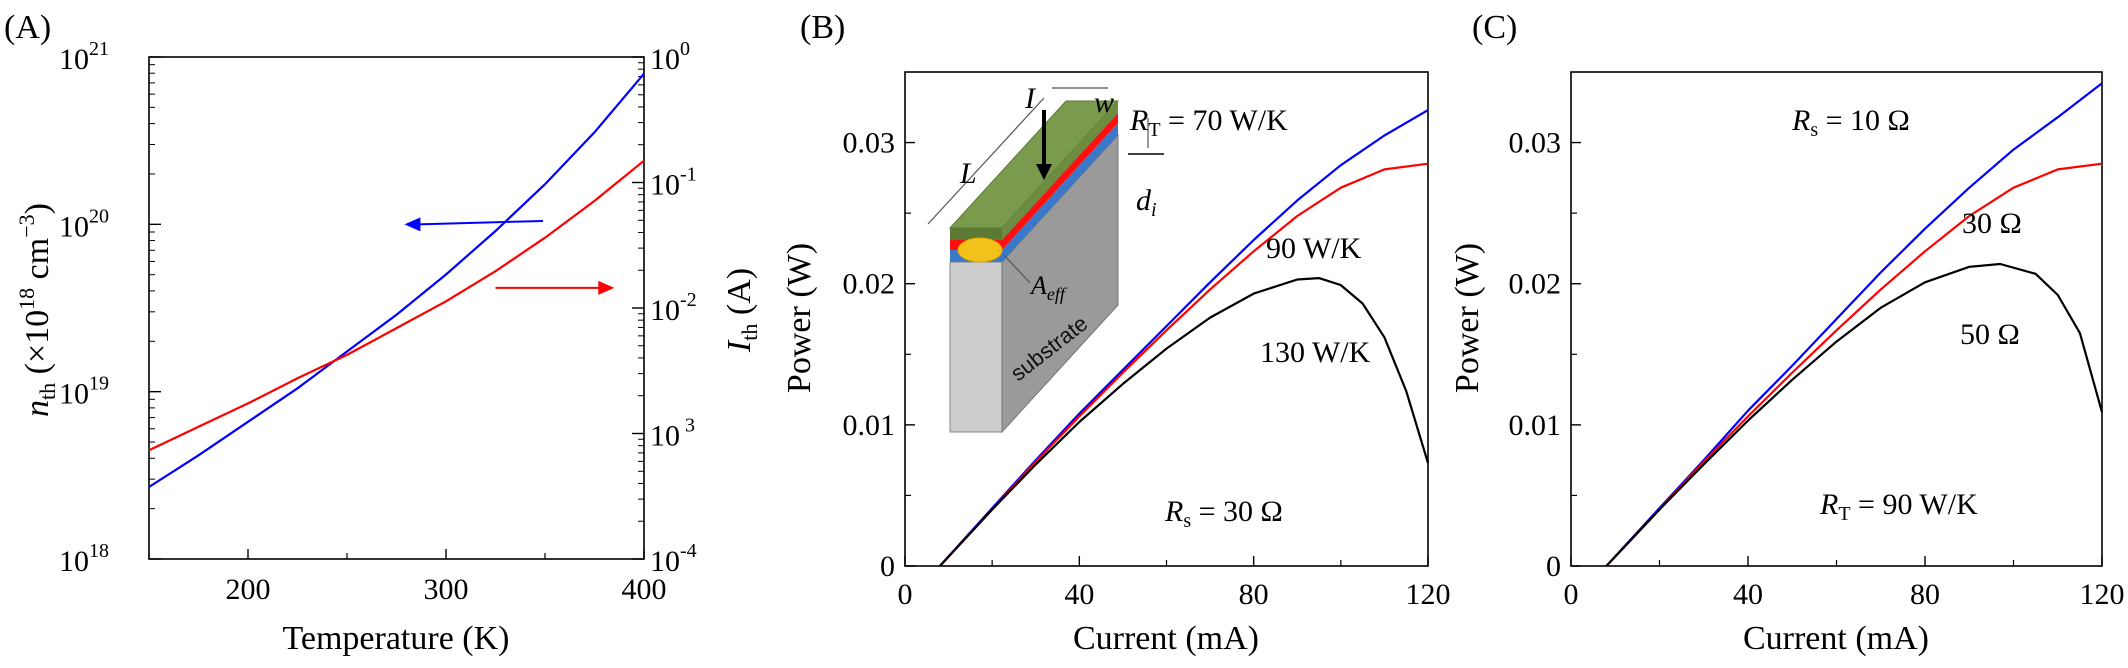 The width and height of the screenshot is (2128, 668). Describe the element at coordinates (1836, 638) in the screenshot. I see `panel-c-x-axis-label: Current (mA)` at that location.